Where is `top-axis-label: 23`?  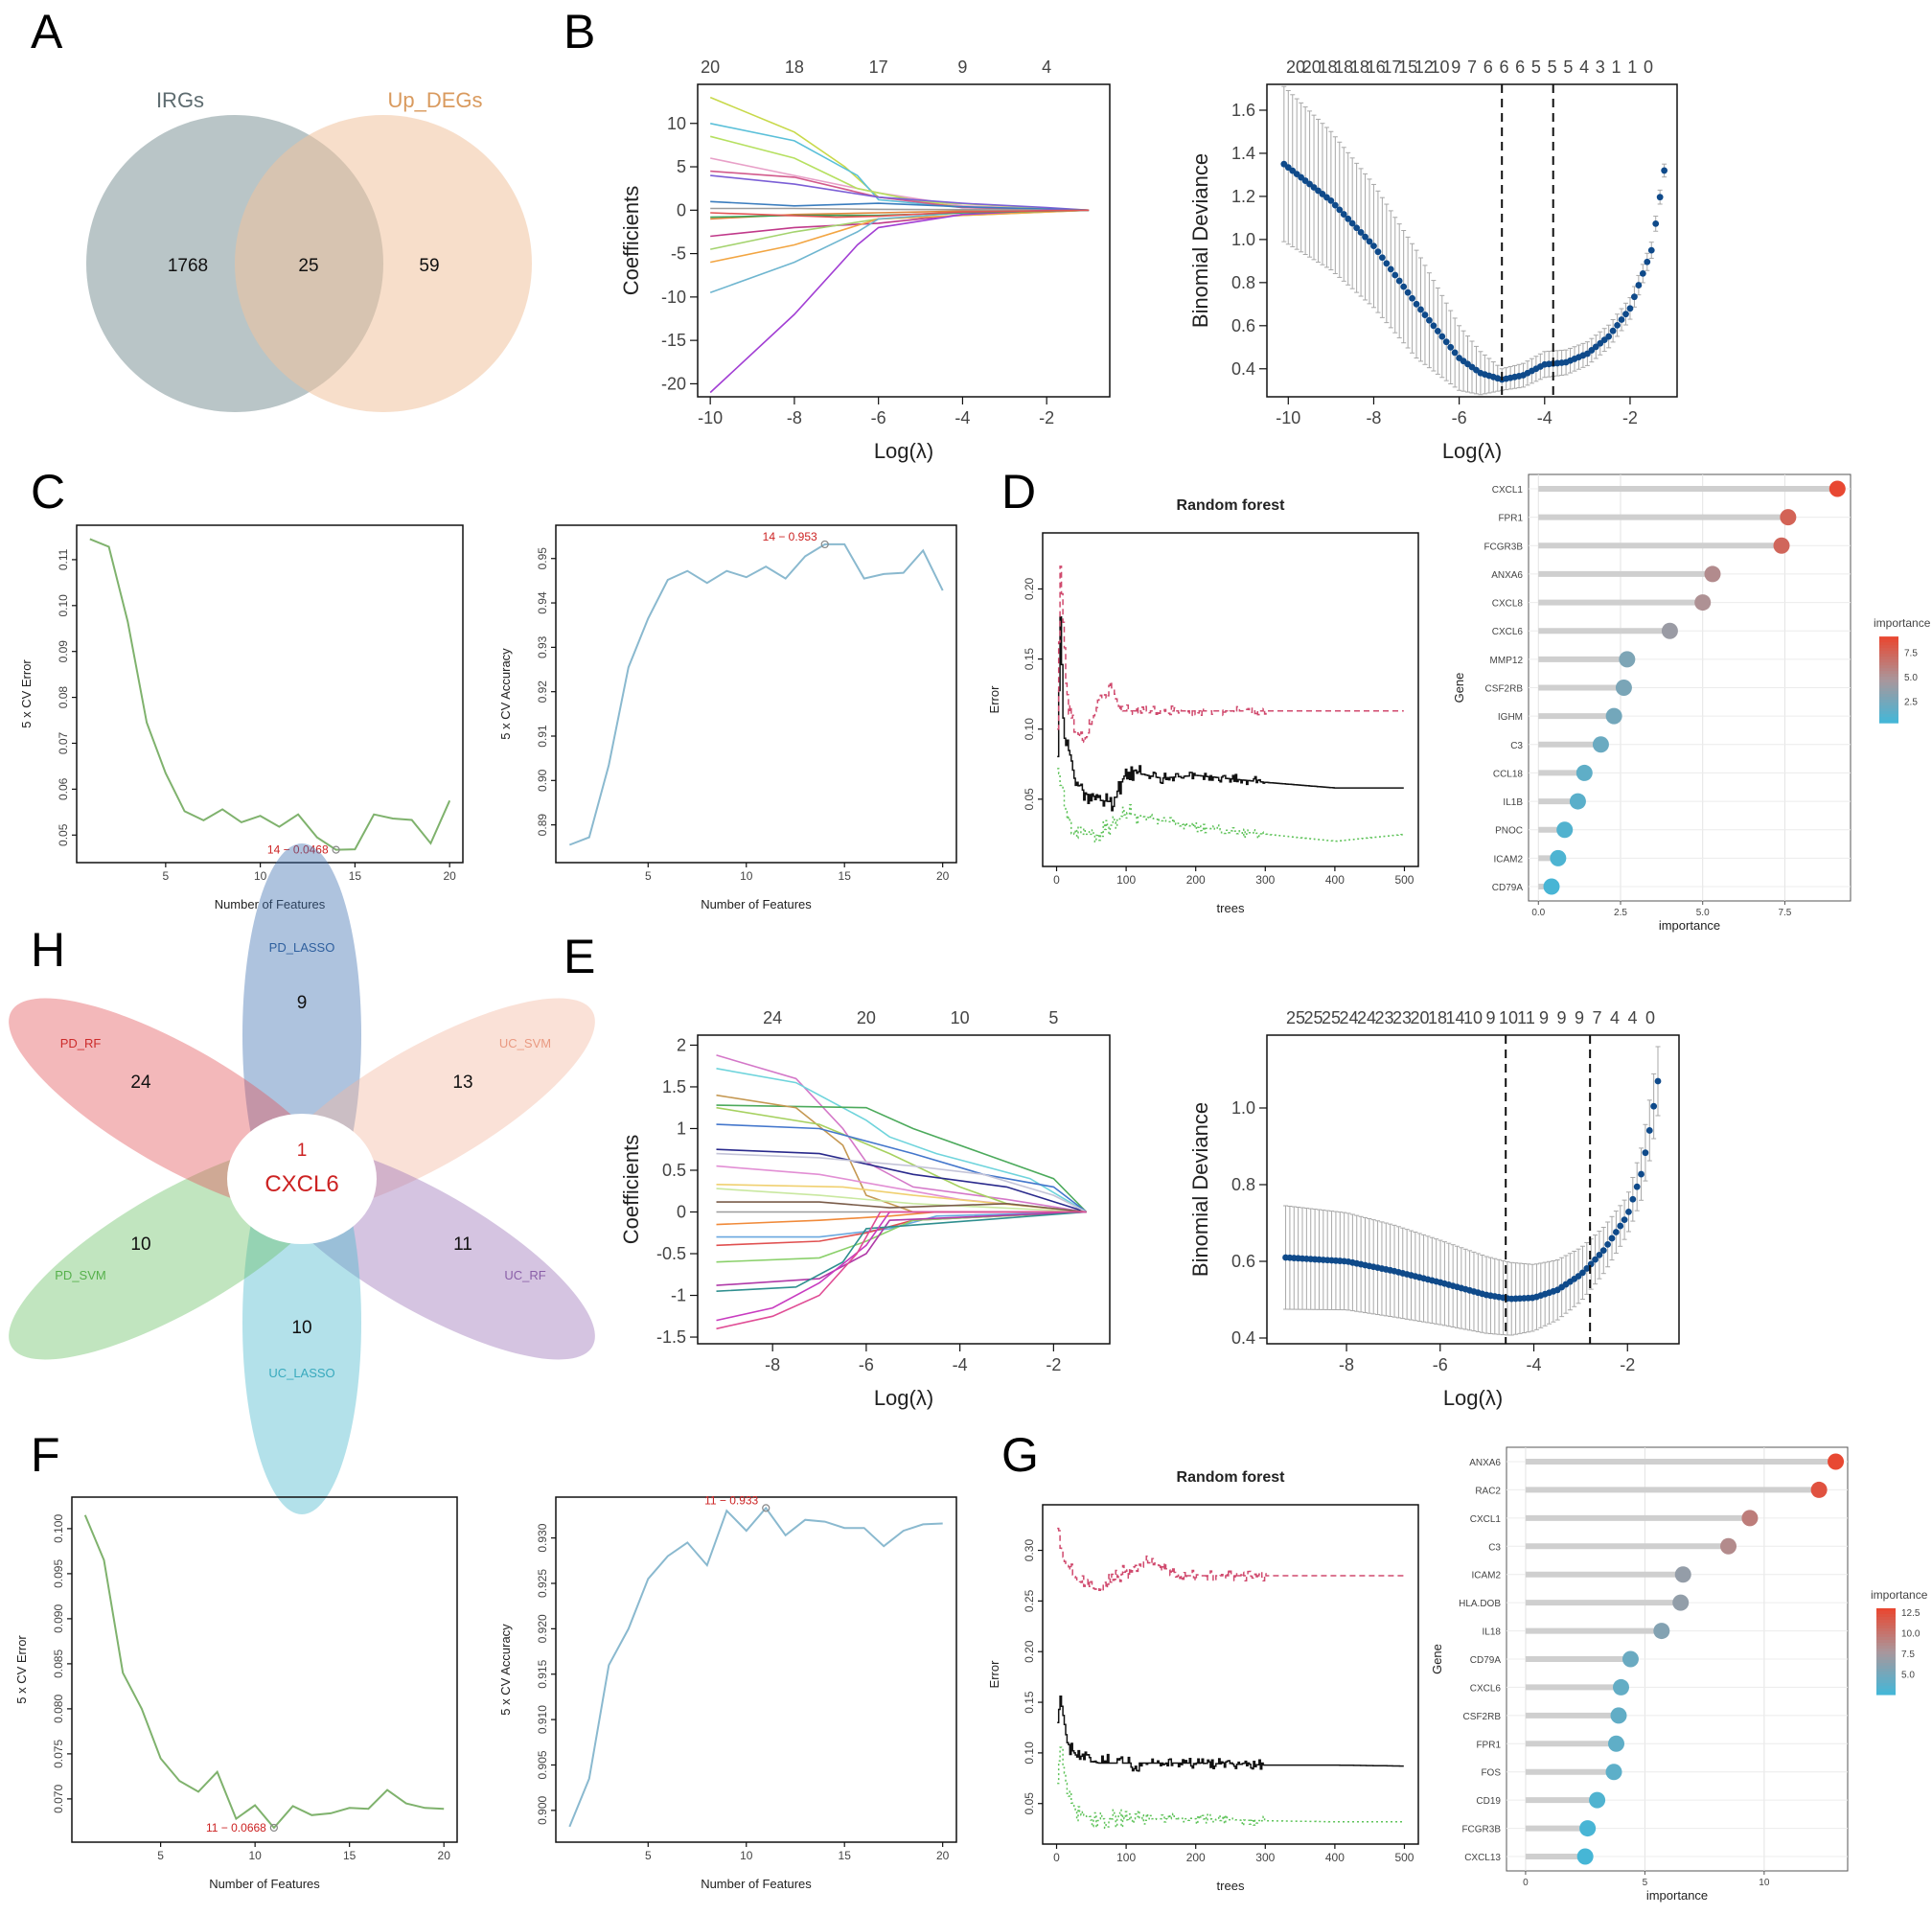 top-axis-label: 23 is located at coordinates (1402, 1018).